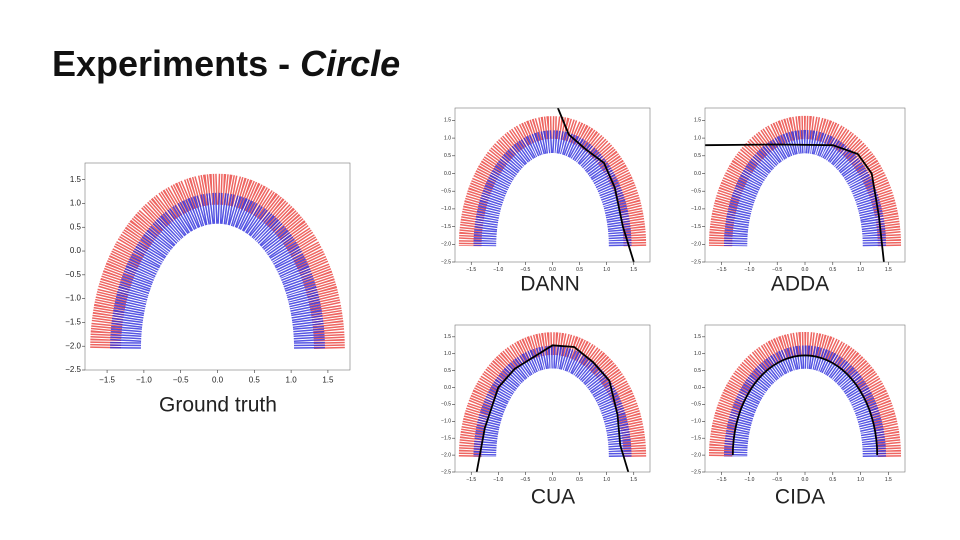  Describe the element at coordinates (550, 284) in the screenshot. I see `panel-caption: DANN` at that location.